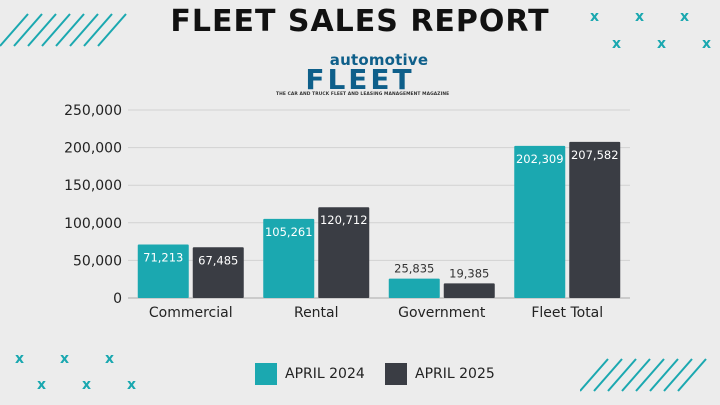 The height and width of the screenshot is (405, 720). Describe the element at coordinates (469, 273) in the screenshot. I see `bar-data-label: 19,385` at that location.